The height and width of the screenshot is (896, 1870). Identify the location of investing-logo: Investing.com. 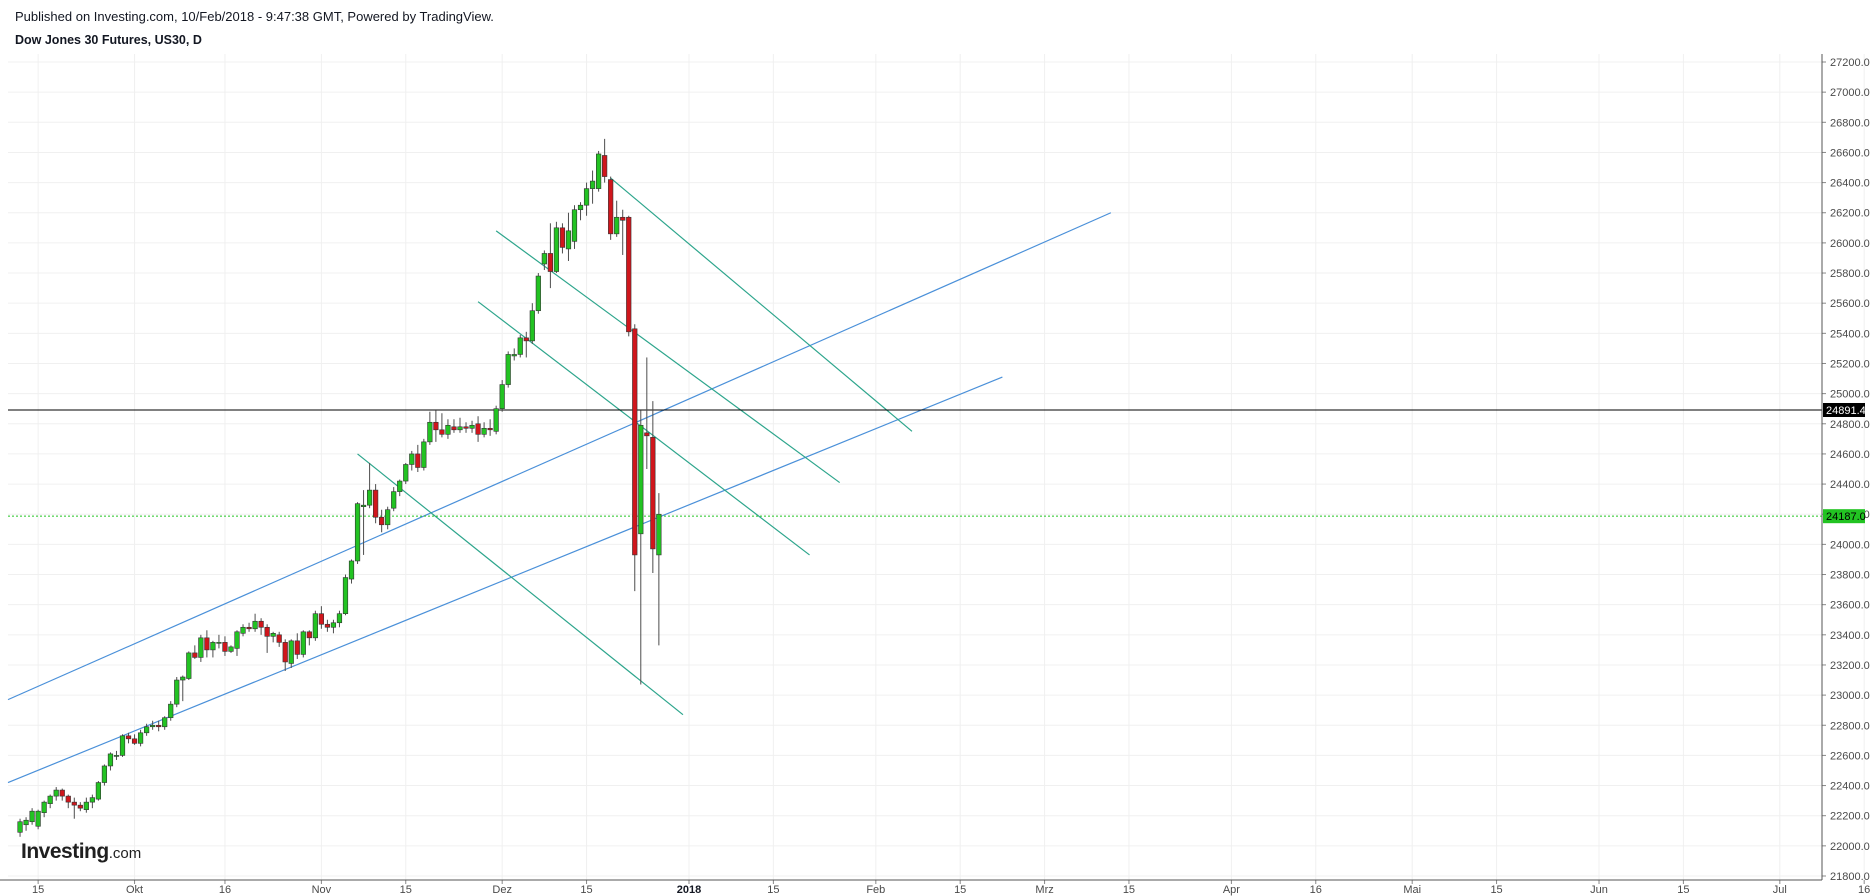
(81, 852).